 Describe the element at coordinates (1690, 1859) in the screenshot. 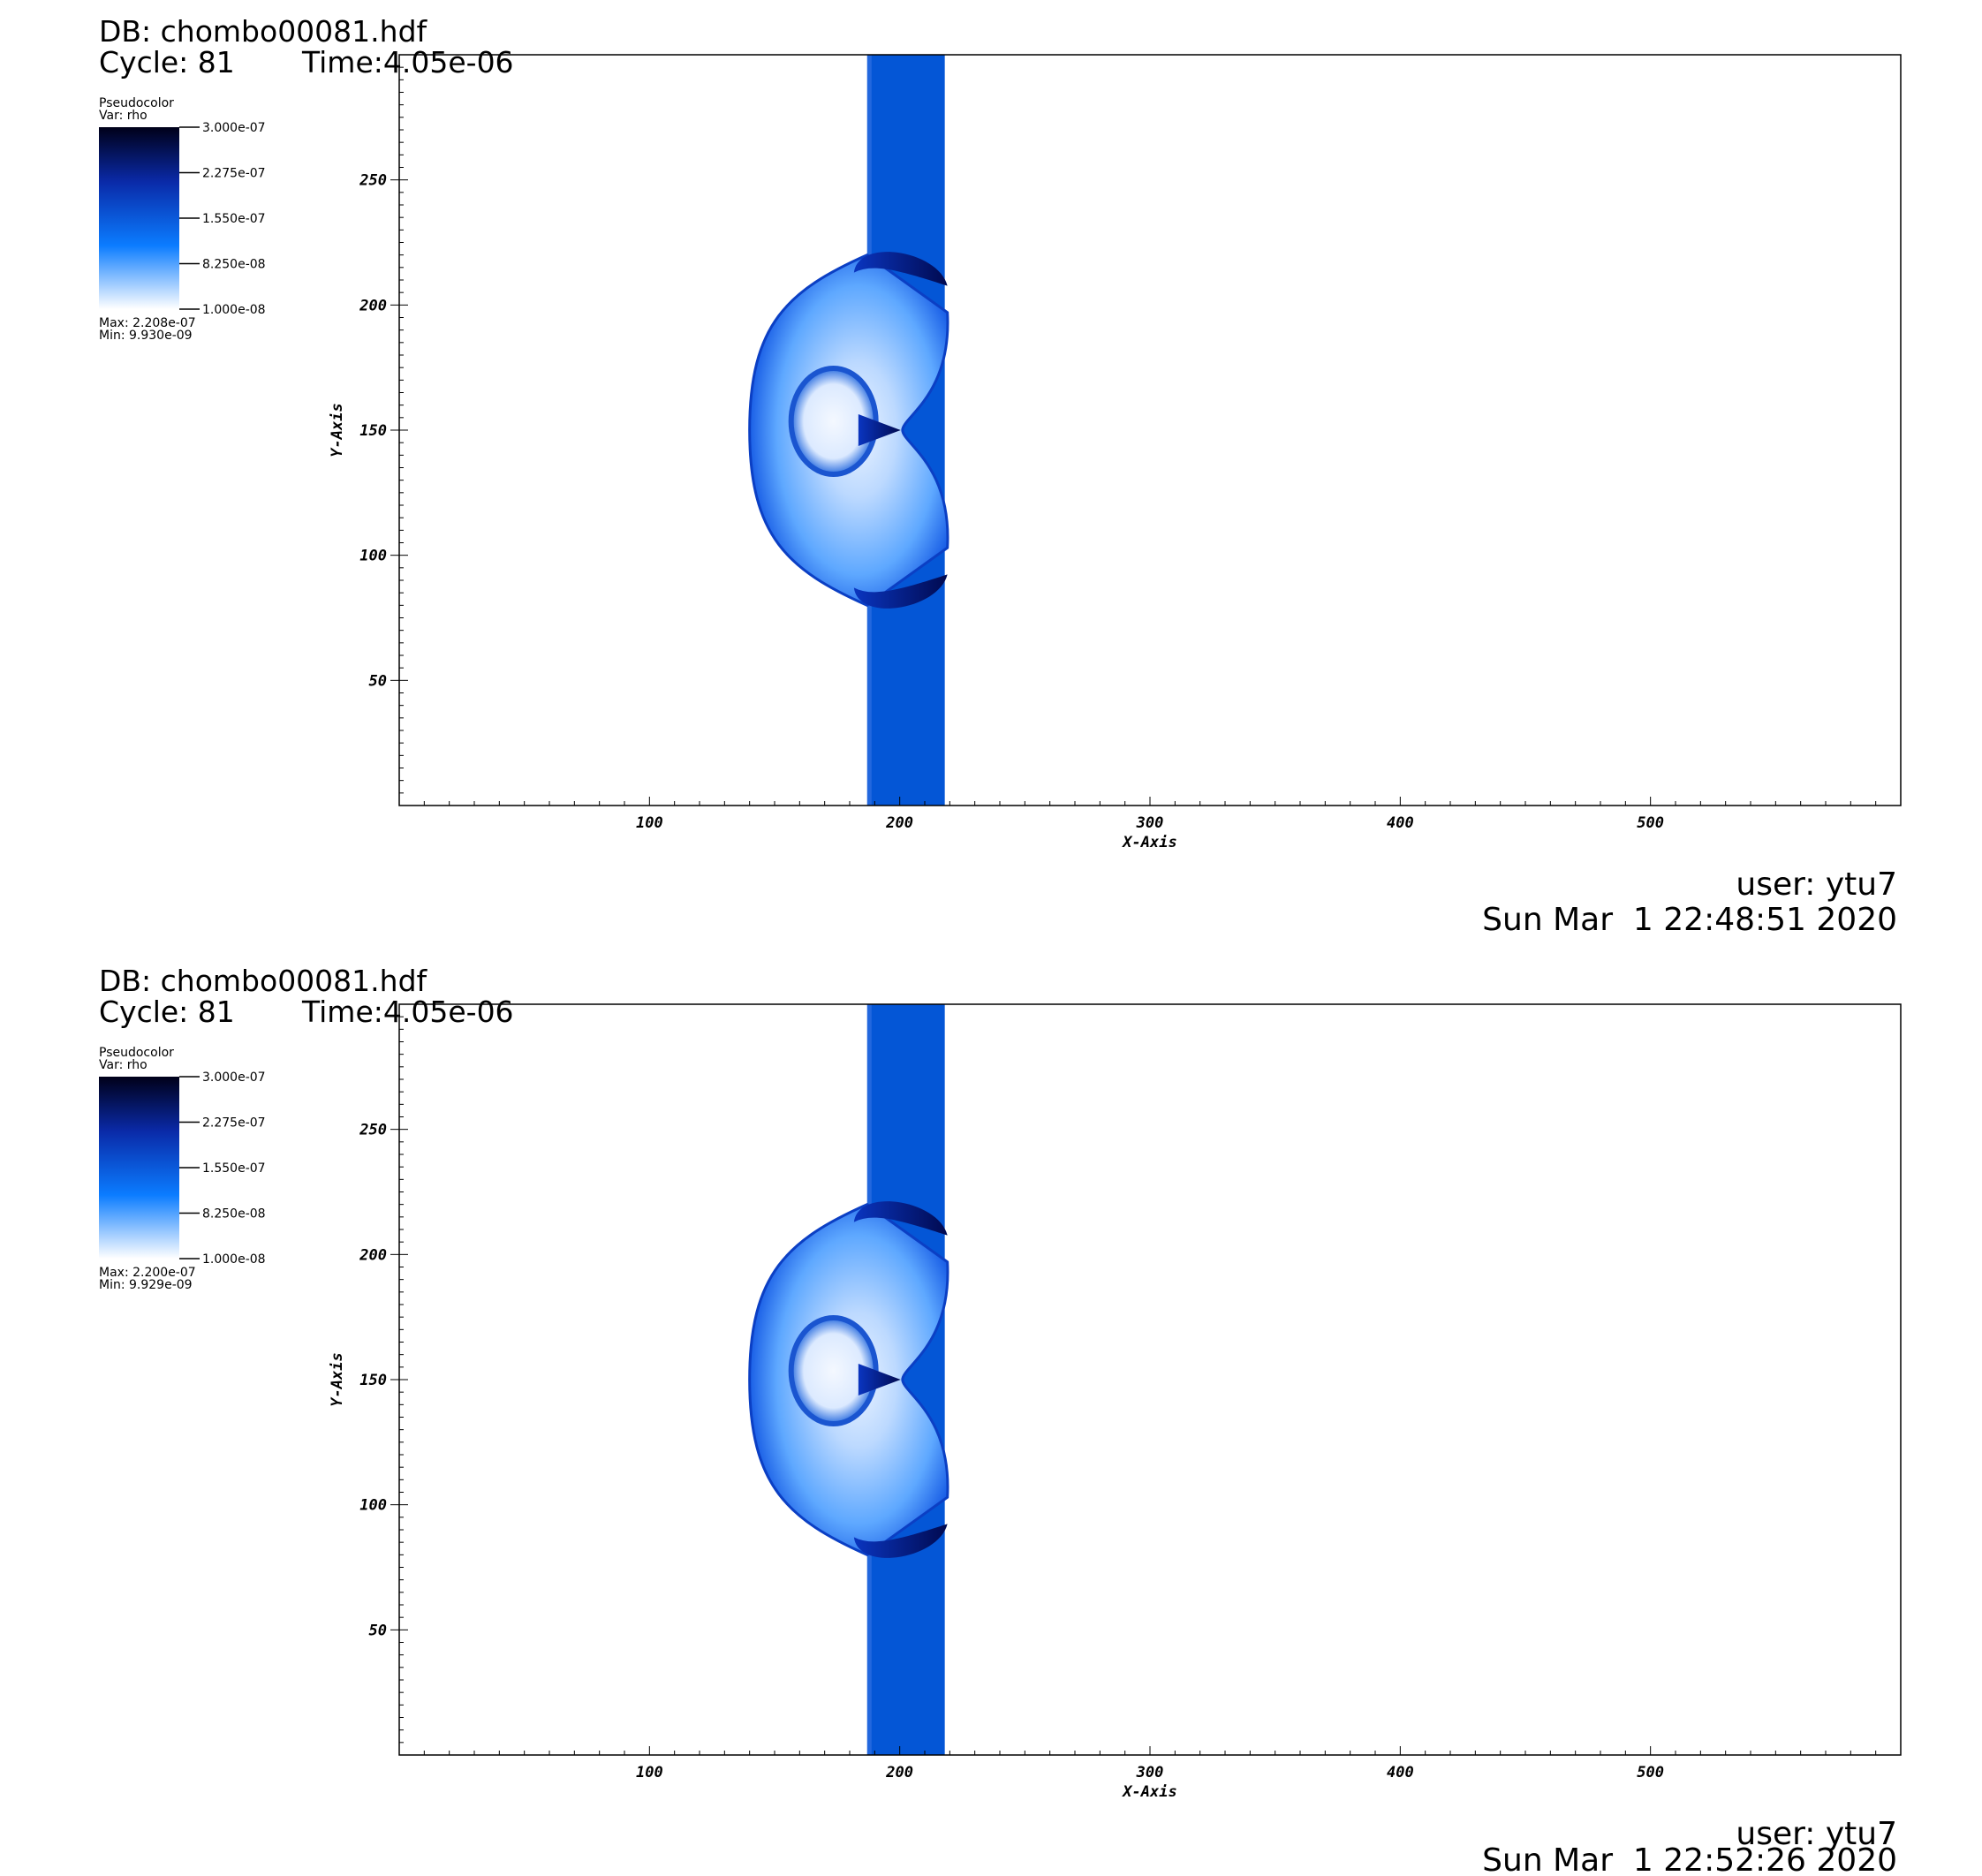

I see `date-label: Sun Mar 1 22:52:26 2020` at that location.